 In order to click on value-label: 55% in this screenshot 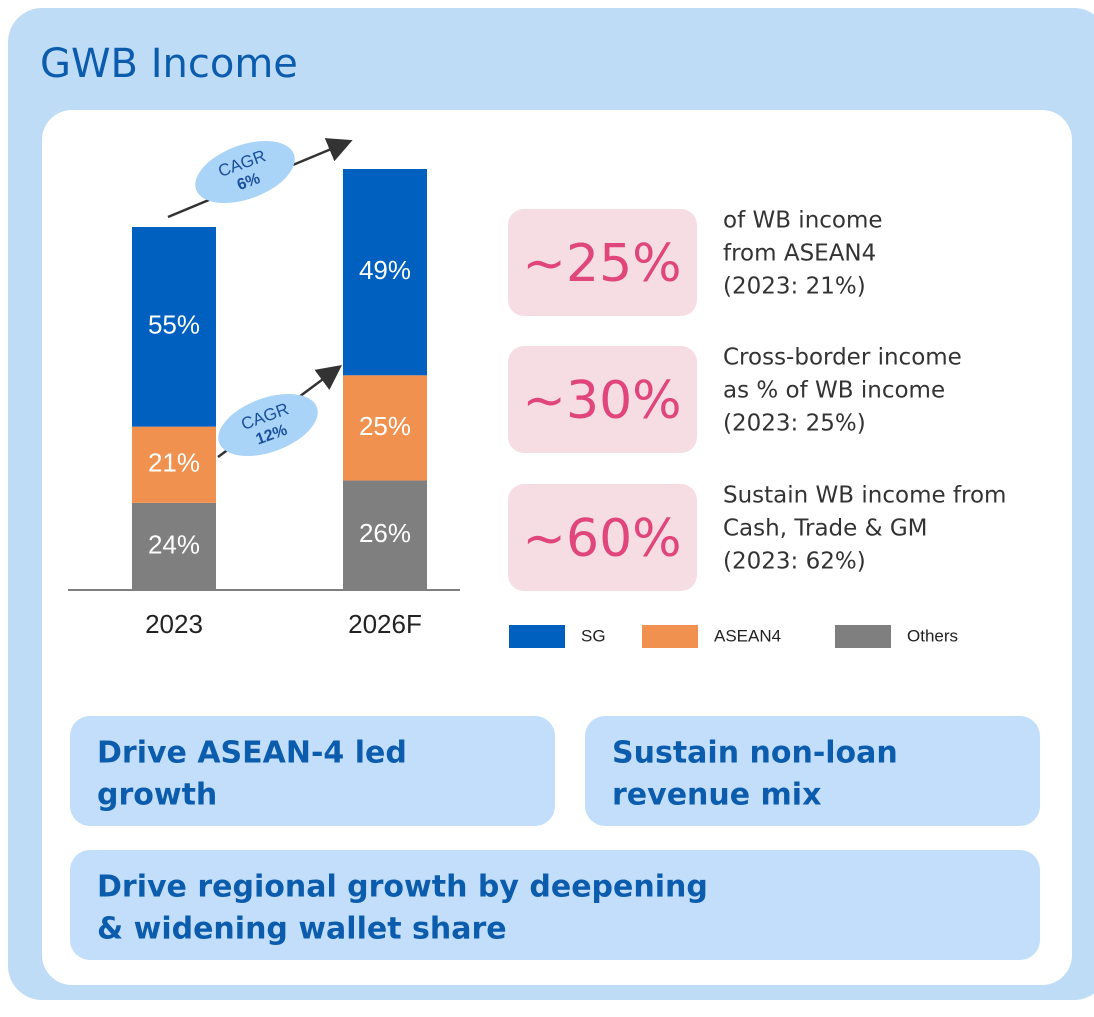, I will do `click(174, 325)`.